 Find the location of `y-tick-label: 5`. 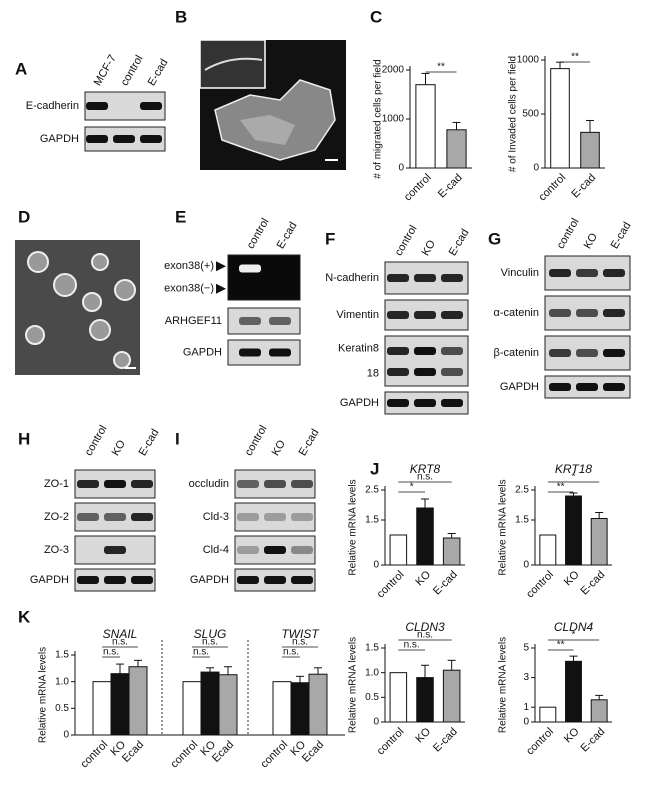

y-tick-label: 5 is located at coordinates (526, 648).